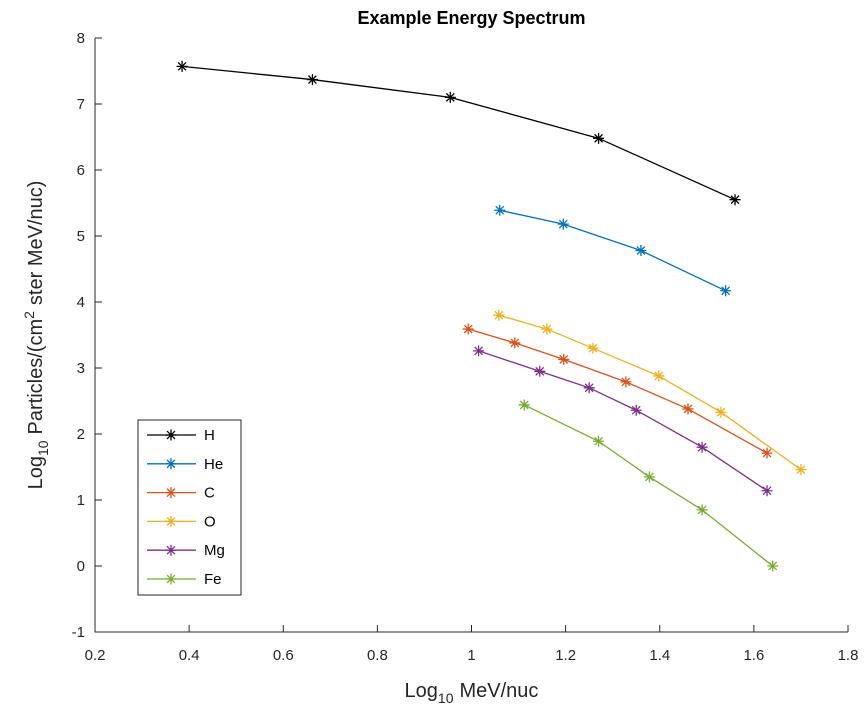 The height and width of the screenshot is (715, 866). Describe the element at coordinates (210, 521) in the screenshot. I see `legend-label: O` at that location.